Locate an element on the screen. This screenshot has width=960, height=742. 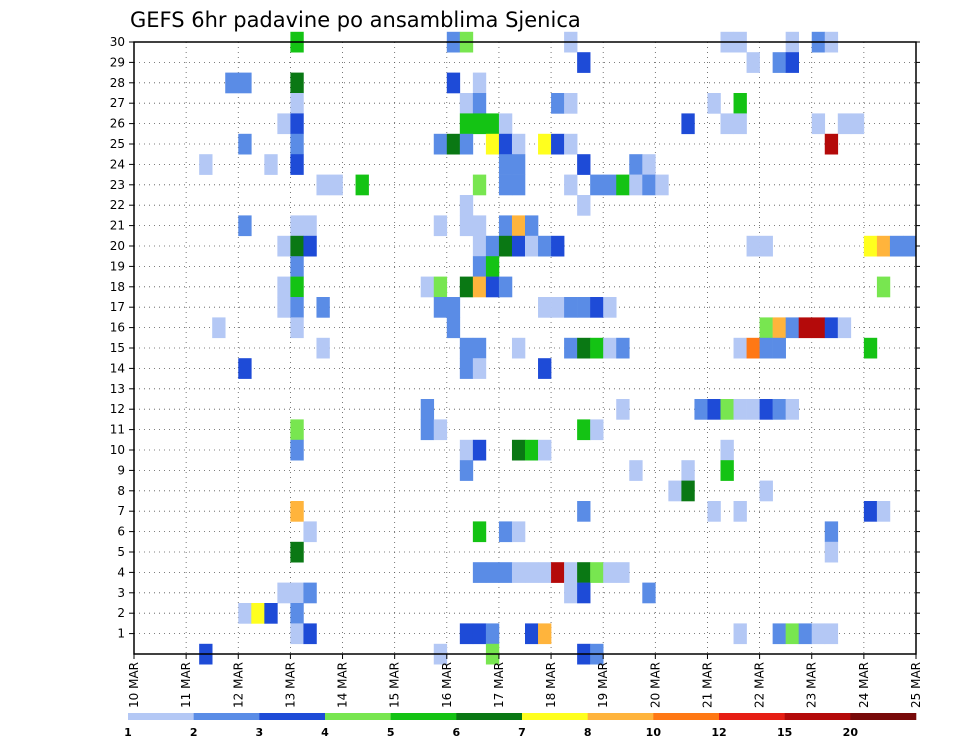
y-tick-label: 8 is located at coordinates (121, 491).